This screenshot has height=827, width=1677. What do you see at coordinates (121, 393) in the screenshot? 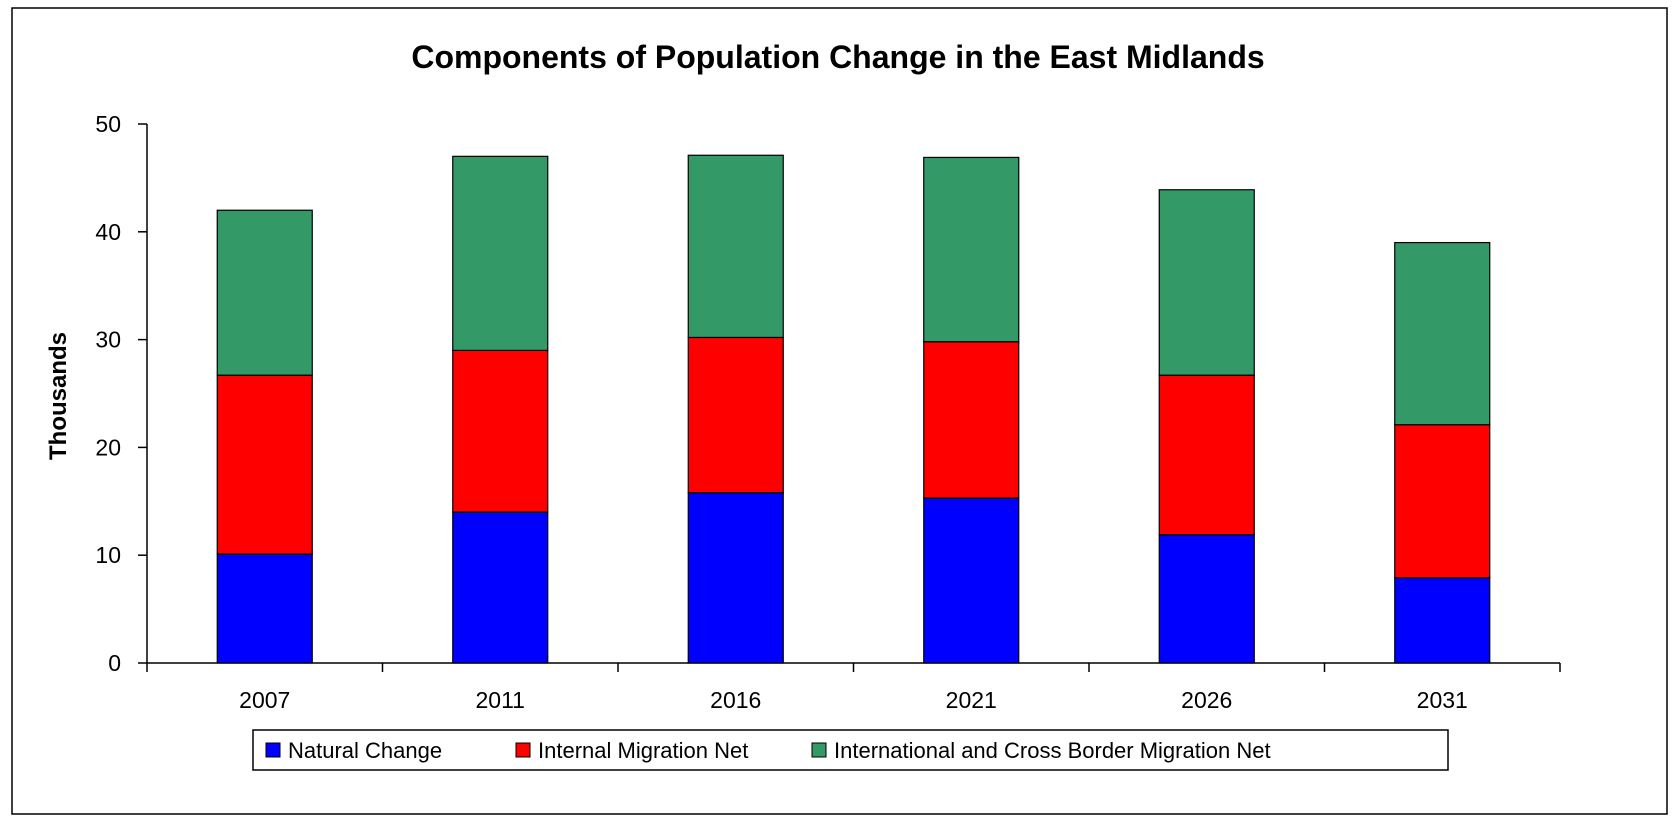
I see `y-axis: 0 10 20 30 40 50` at bounding box center [121, 393].